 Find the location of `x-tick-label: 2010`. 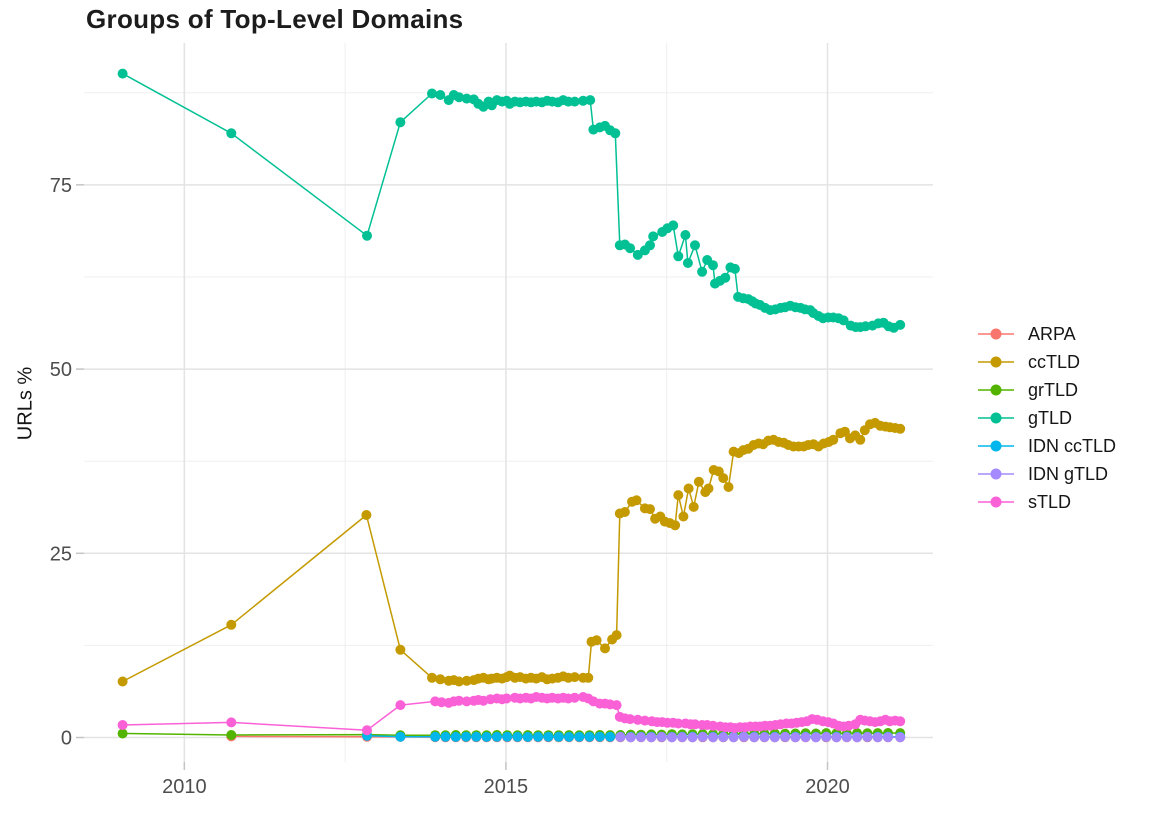

x-tick-label: 2010 is located at coordinates (184, 787).